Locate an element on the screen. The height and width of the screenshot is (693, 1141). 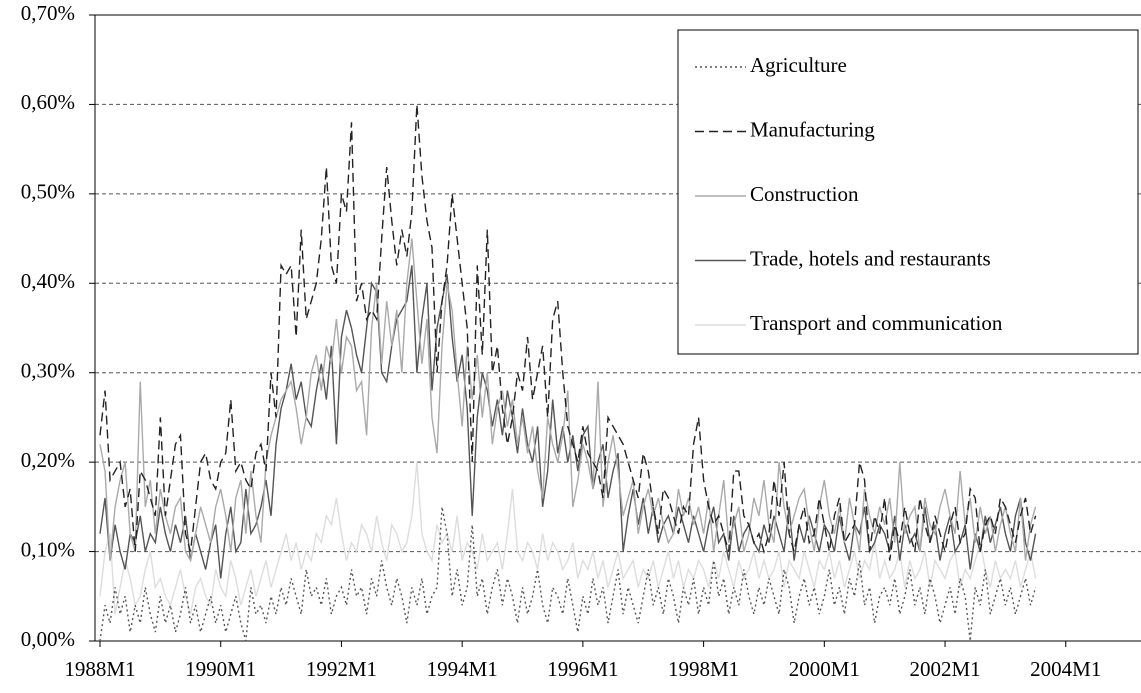
y-tick-label: 0,10% is located at coordinates (48, 549).